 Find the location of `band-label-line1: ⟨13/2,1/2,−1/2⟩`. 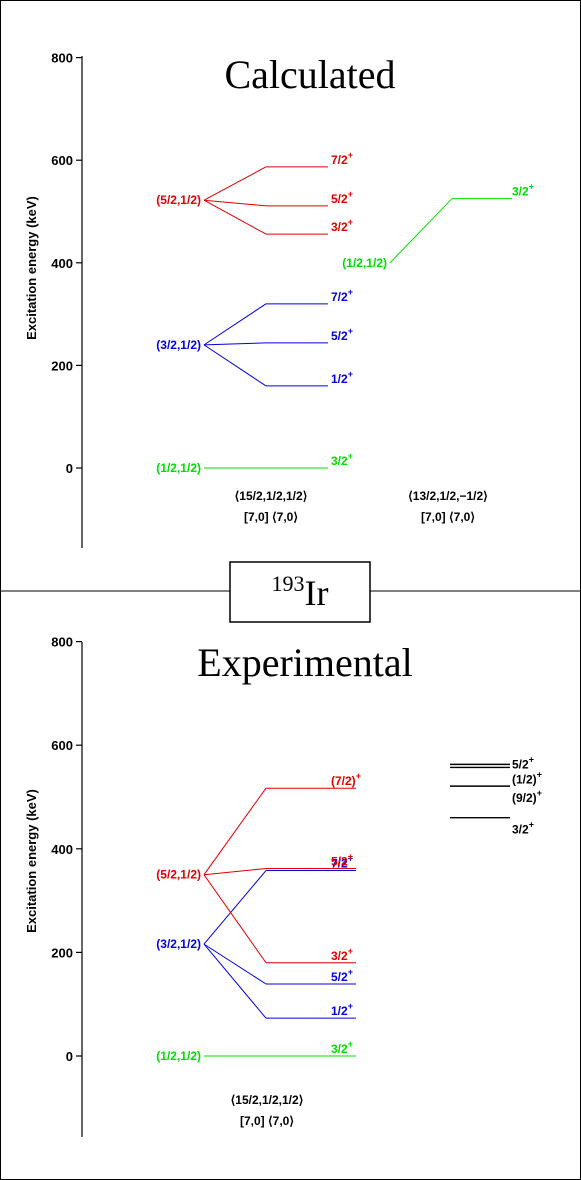

band-label-line1: ⟨13/2,1/2,−1/2⟩ is located at coordinates (448, 496).